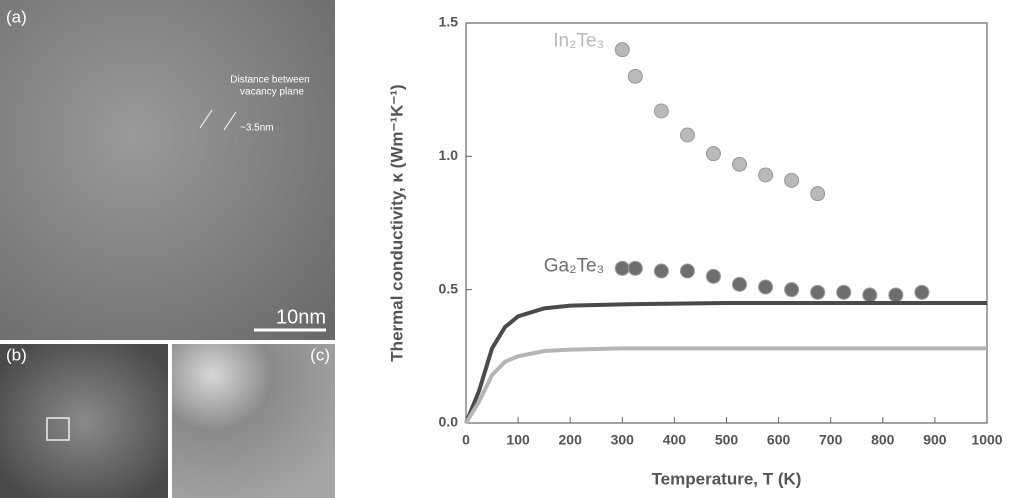 The width and height of the screenshot is (1016, 498). I want to click on selection-box, so click(58, 429).